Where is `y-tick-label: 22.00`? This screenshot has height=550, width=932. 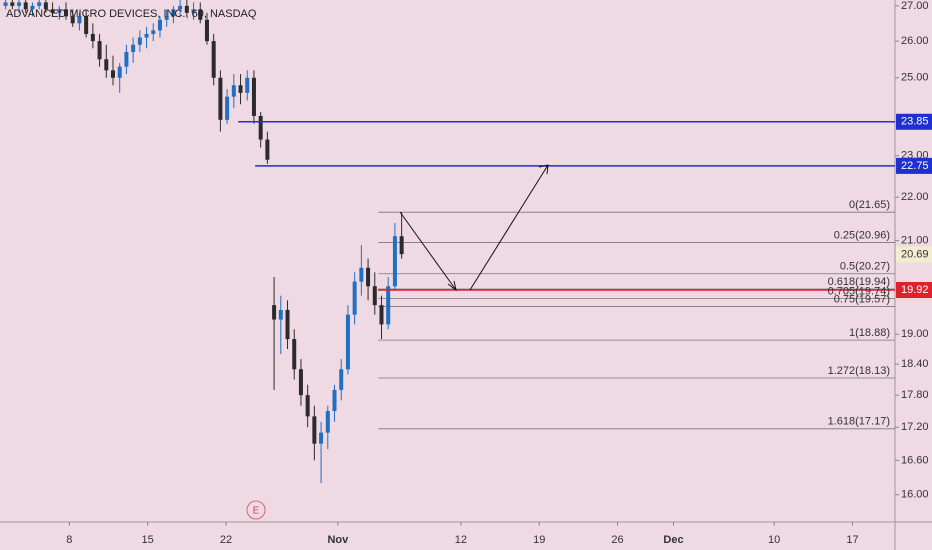
y-tick-label: 22.00 is located at coordinates (915, 197).